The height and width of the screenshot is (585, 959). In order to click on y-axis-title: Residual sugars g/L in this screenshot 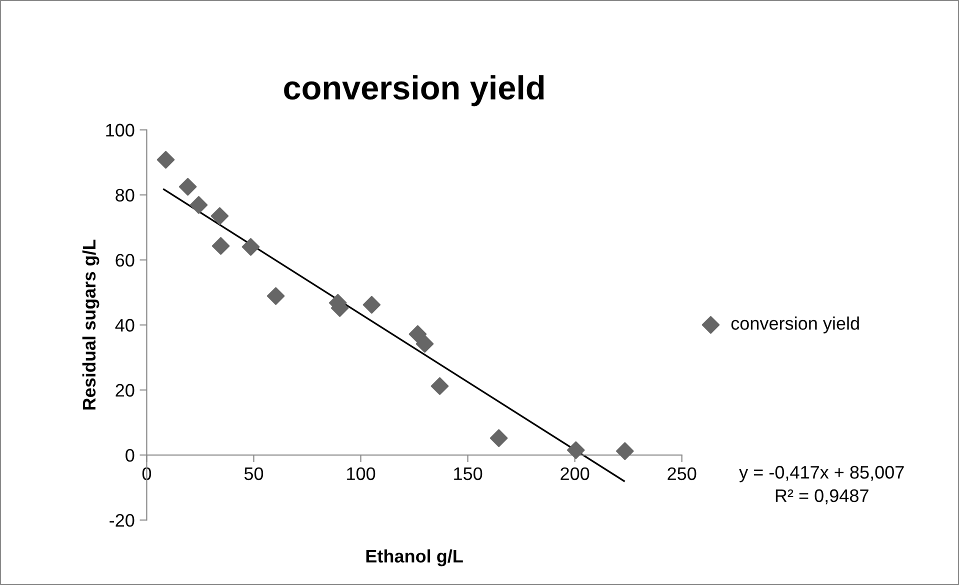, I will do `click(91, 325)`.